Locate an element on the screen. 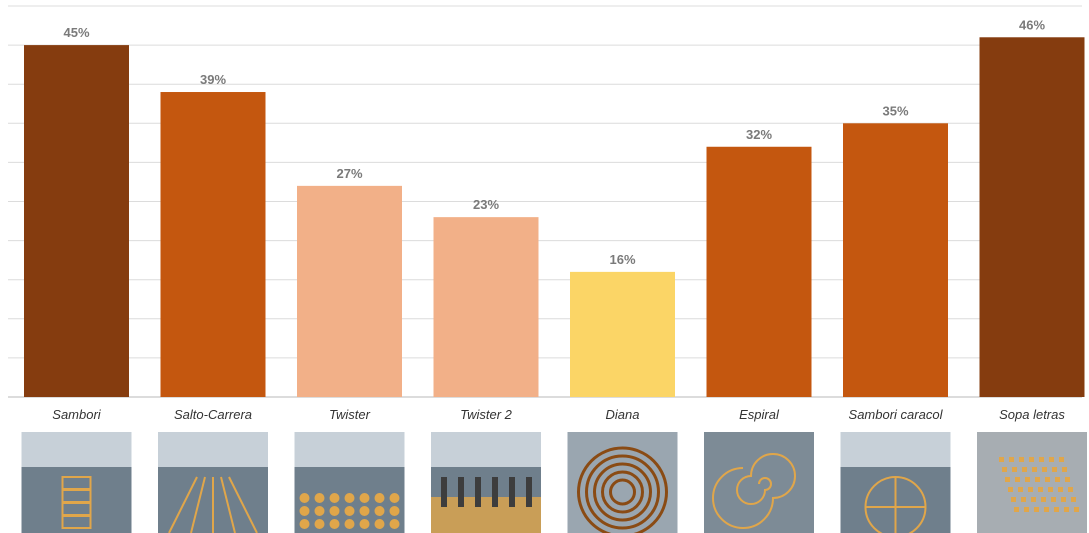 This screenshot has height=533, width=1089. hopscotch-photo-icon is located at coordinates (76, 482).